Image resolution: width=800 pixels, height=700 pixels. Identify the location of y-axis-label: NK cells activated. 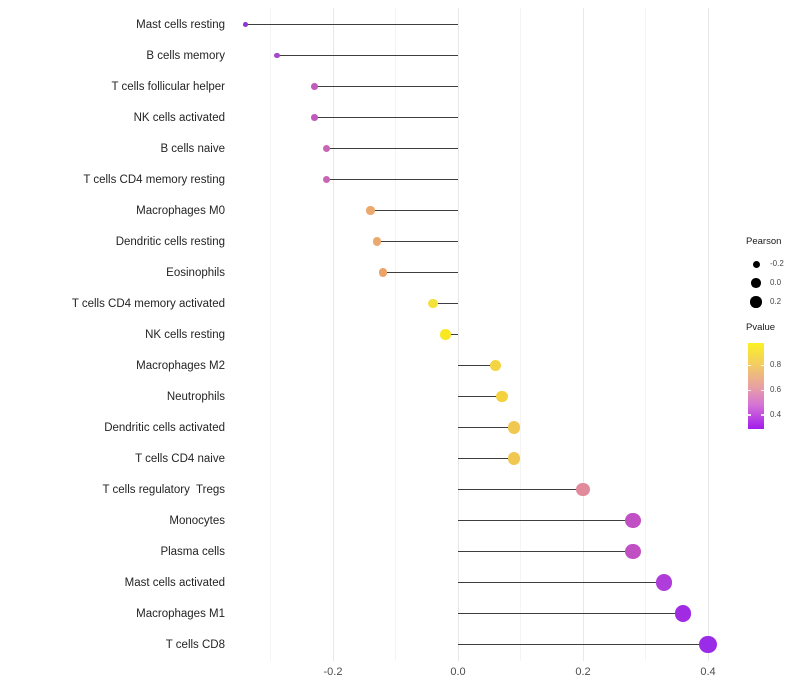
(179, 117).